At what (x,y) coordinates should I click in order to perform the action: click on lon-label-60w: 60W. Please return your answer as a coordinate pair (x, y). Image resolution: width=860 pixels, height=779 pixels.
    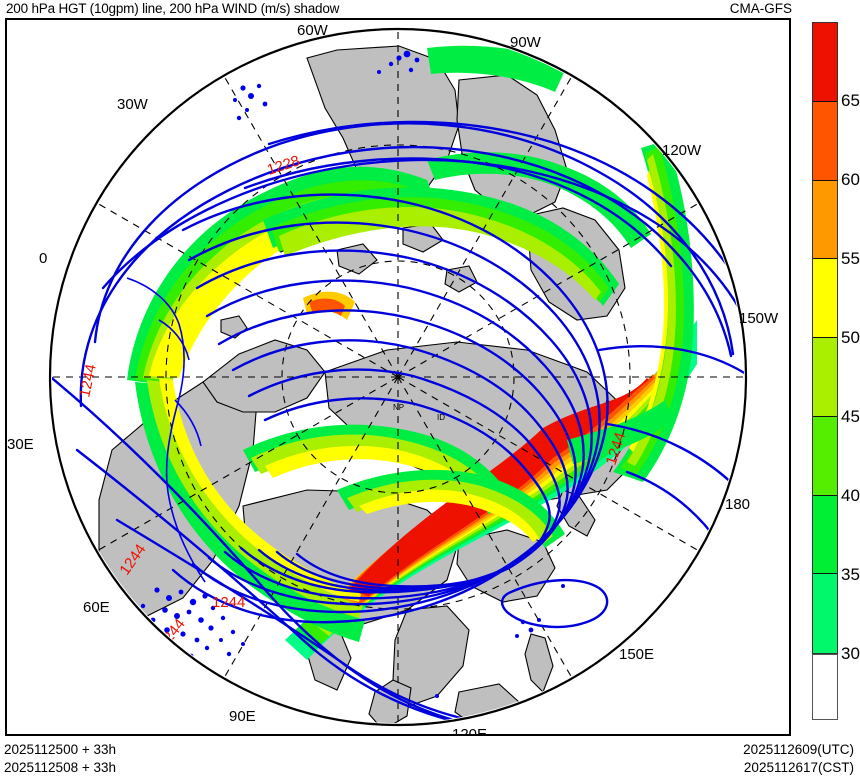
    Looking at the image, I should click on (312, 30).